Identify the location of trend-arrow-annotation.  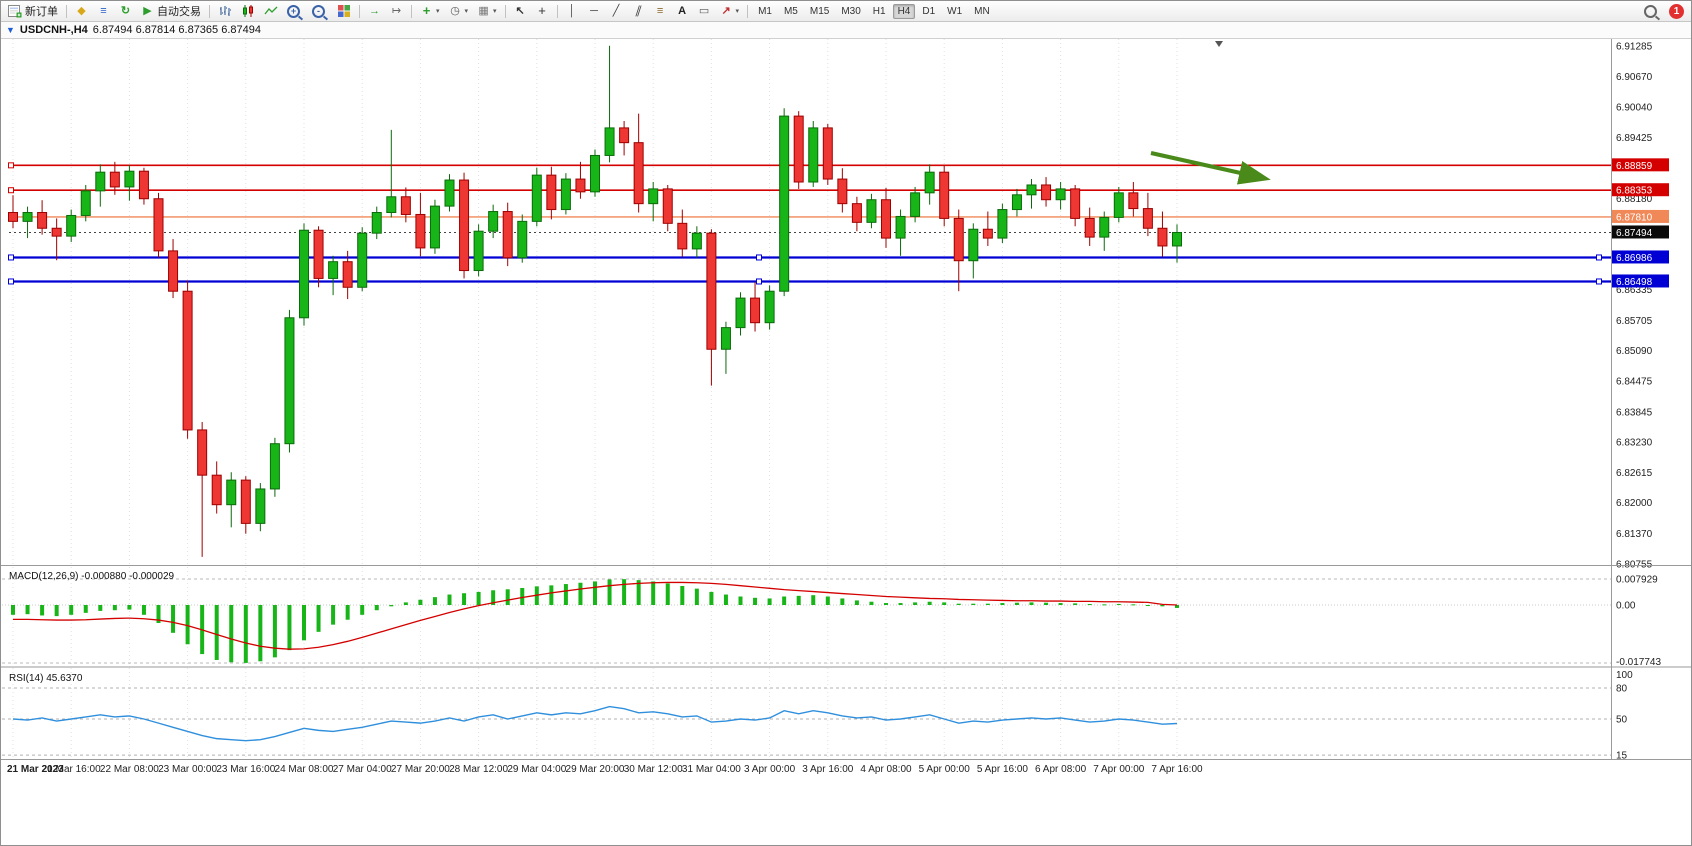
(1210, 168).